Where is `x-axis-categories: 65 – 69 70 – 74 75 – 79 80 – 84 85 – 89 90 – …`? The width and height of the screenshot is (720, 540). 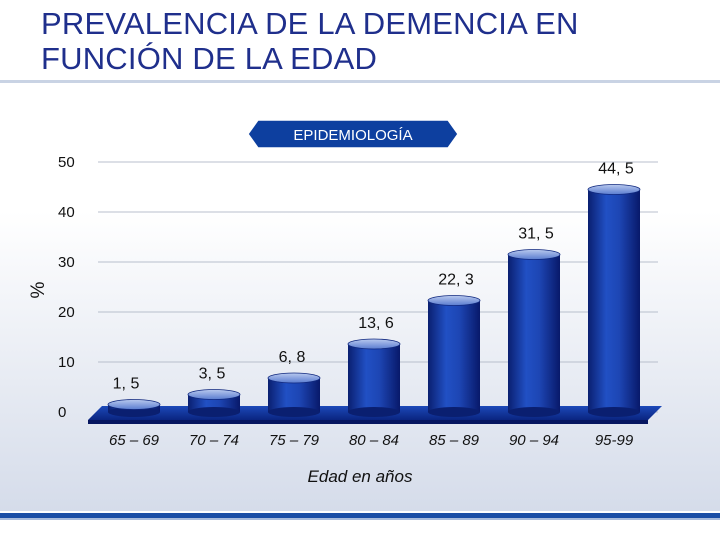 x-axis-categories: 65 – 69 70 – 74 75 – 79 80 – 84 85 – 89 90 – … is located at coordinates (371, 440).